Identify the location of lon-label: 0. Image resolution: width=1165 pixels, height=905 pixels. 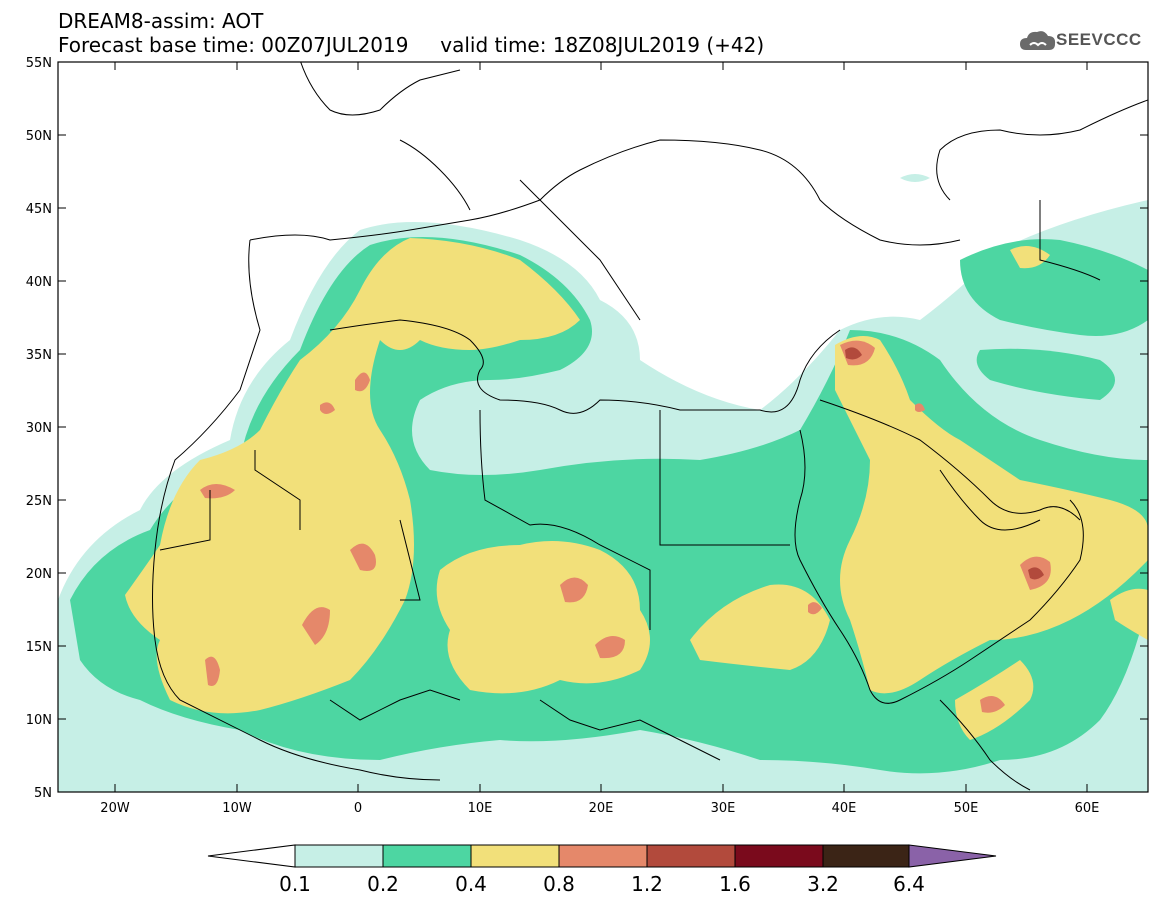
(358, 808).